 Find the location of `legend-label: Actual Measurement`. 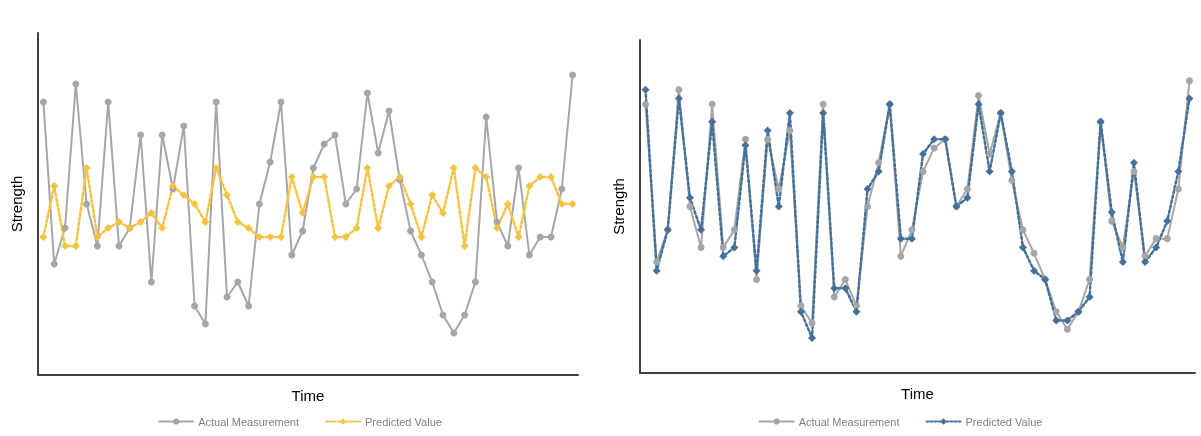

legend-label: Actual Measurement is located at coordinates (849, 421).